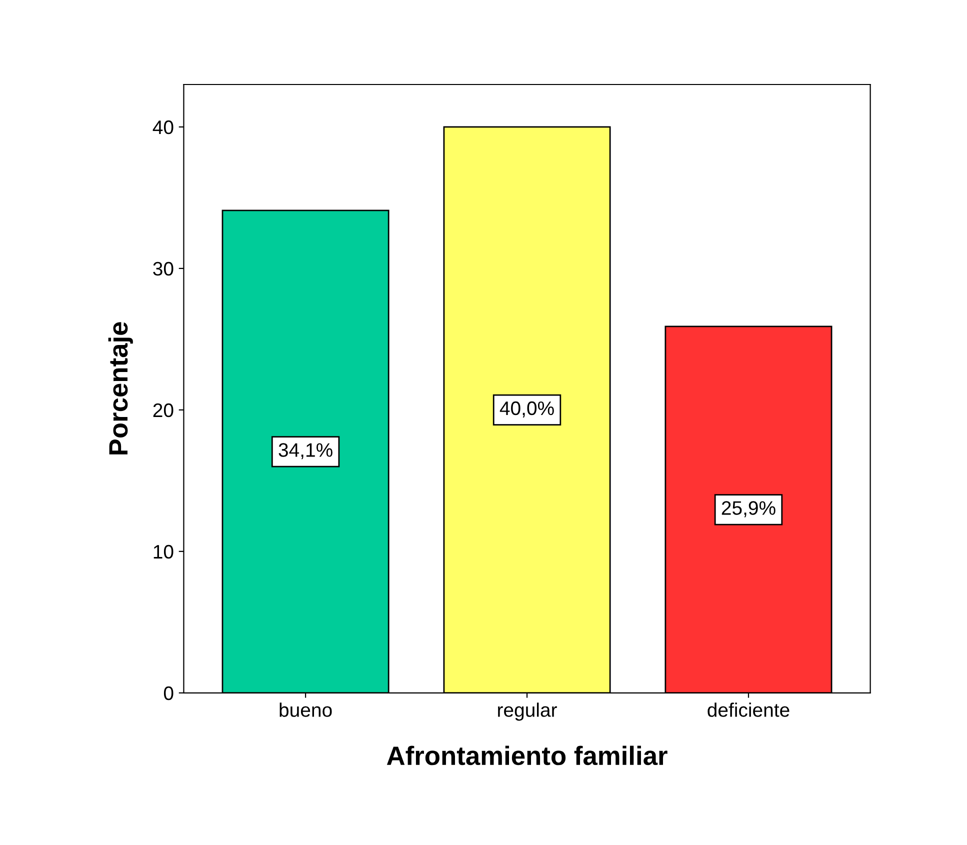 The width and height of the screenshot is (967, 845). I want to click on data-label: 25,9%, so click(749, 509).